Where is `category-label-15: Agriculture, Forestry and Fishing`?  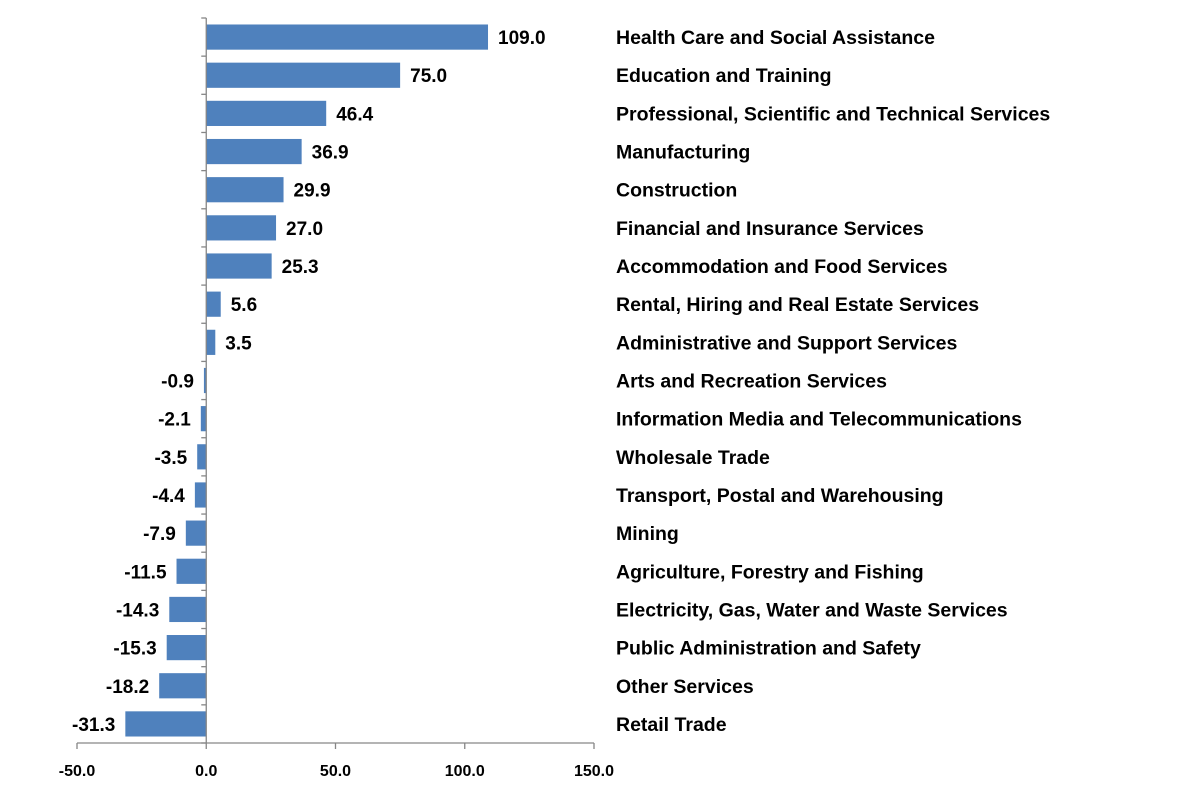 category-label-15: Agriculture, Forestry and Fishing is located at coordinates (770, 572).